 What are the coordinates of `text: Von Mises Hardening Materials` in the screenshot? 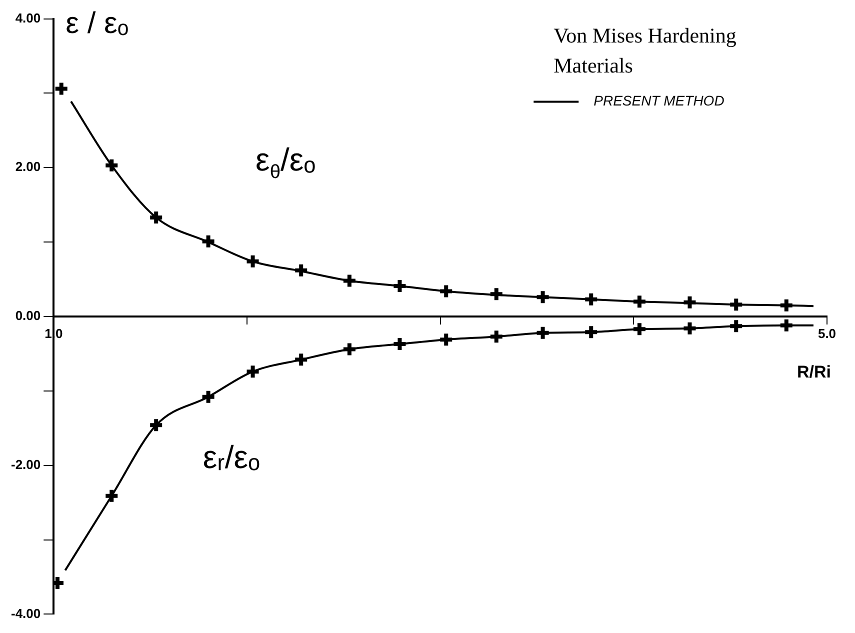 It's located at (645, 50).